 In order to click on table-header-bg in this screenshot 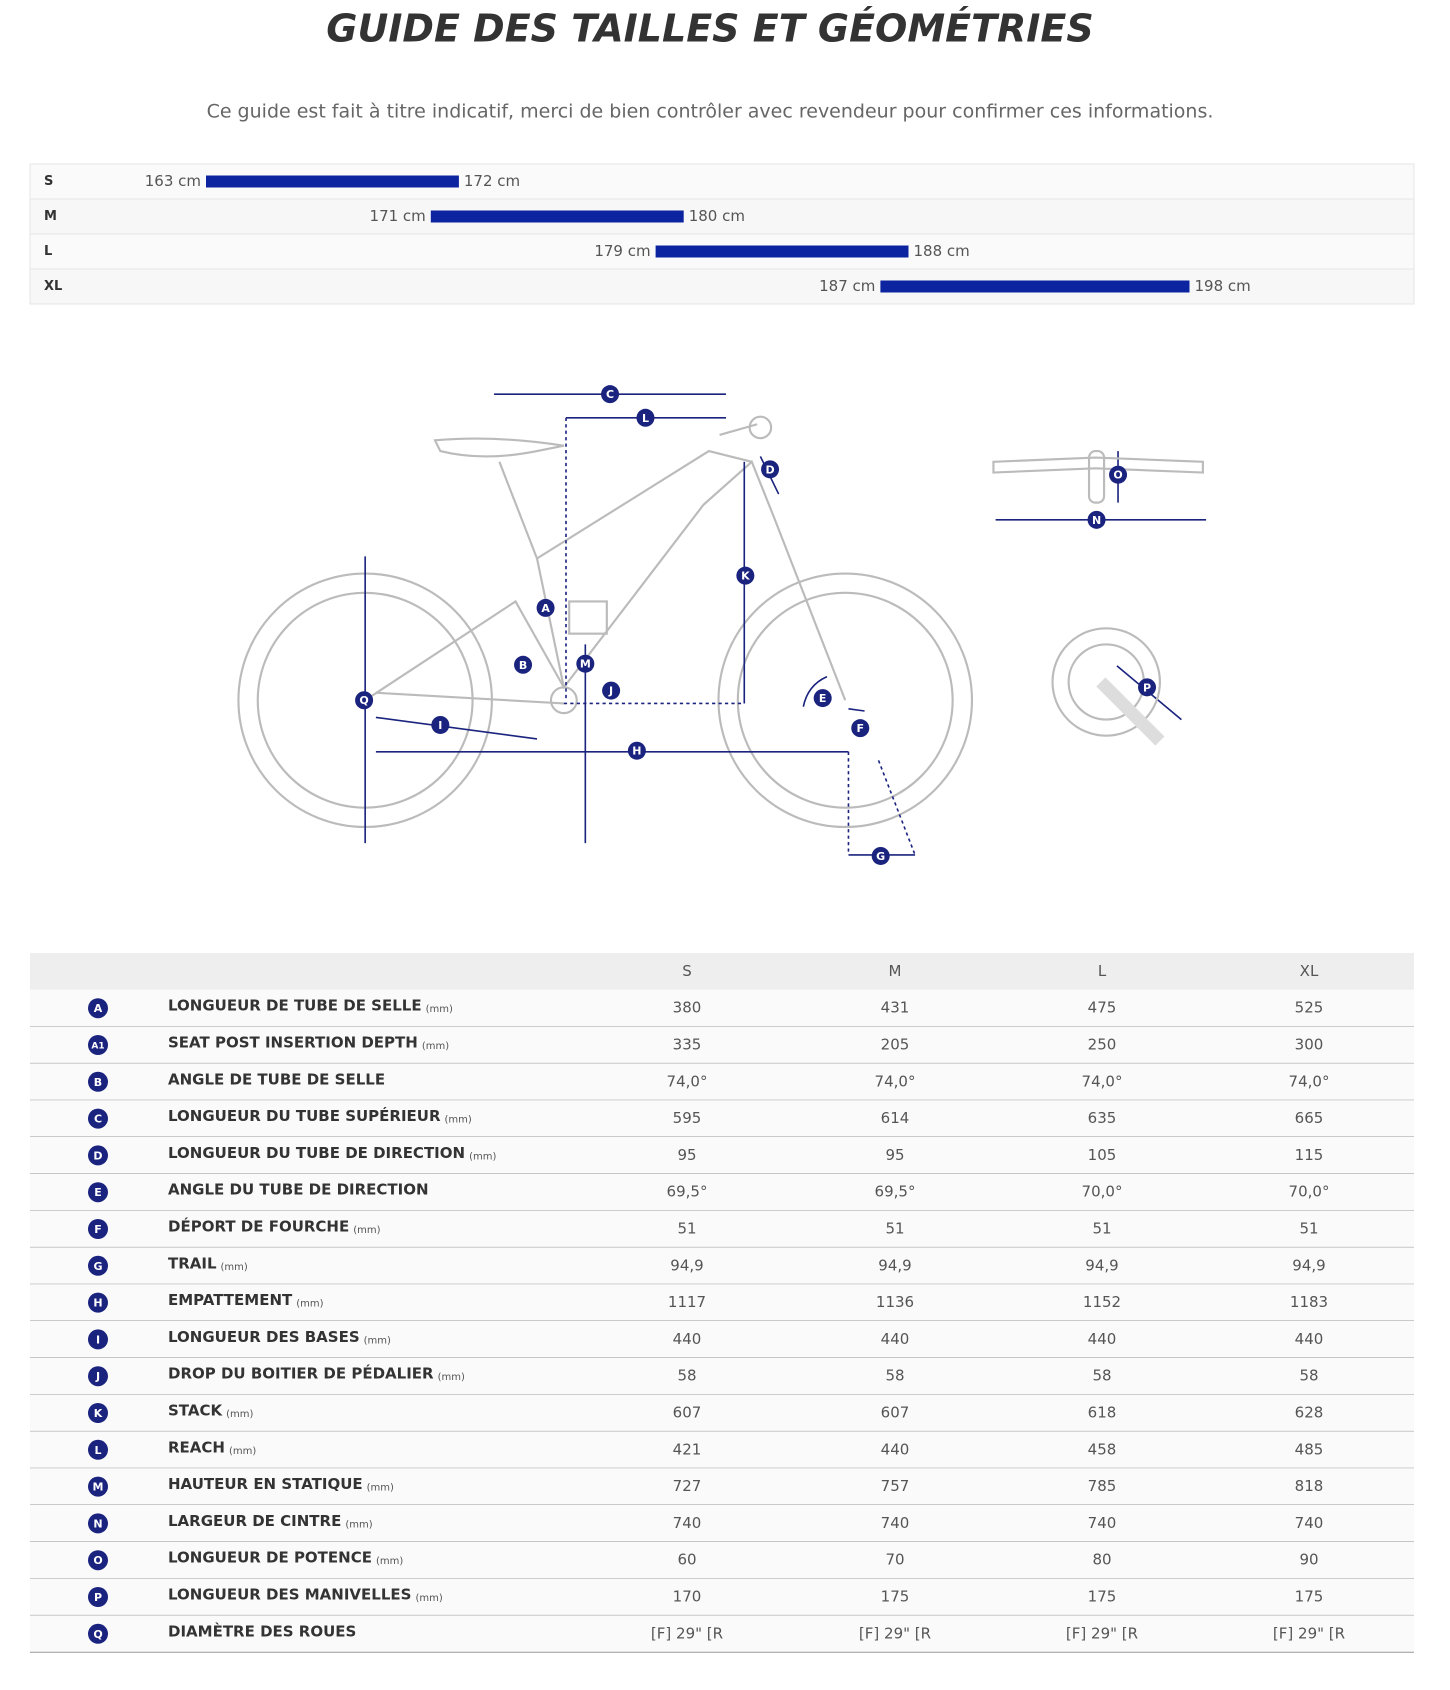, I will do `click(722, 971)`.